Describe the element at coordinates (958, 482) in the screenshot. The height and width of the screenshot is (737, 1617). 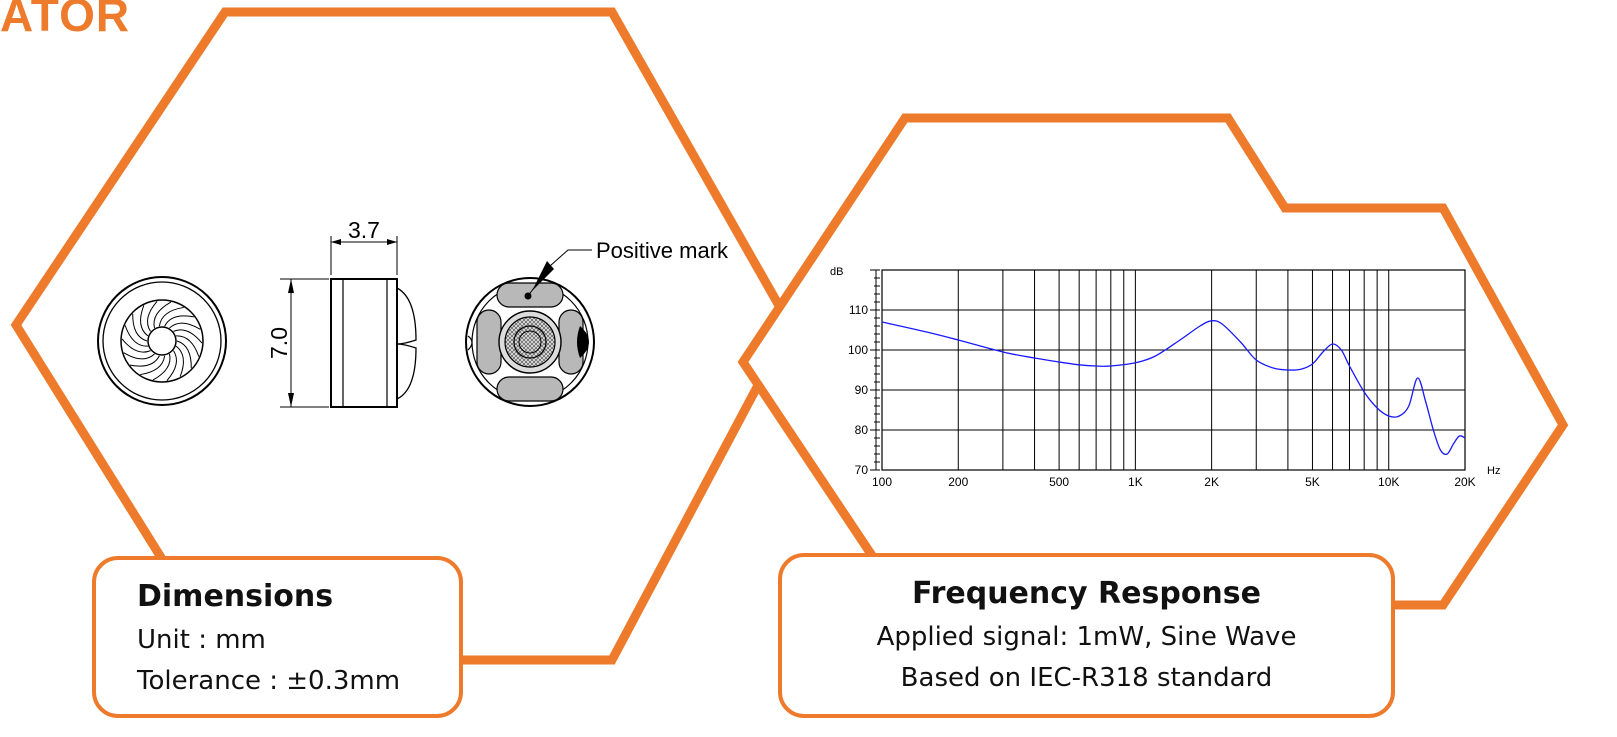
I see `x-tick-label: 200` at that location.